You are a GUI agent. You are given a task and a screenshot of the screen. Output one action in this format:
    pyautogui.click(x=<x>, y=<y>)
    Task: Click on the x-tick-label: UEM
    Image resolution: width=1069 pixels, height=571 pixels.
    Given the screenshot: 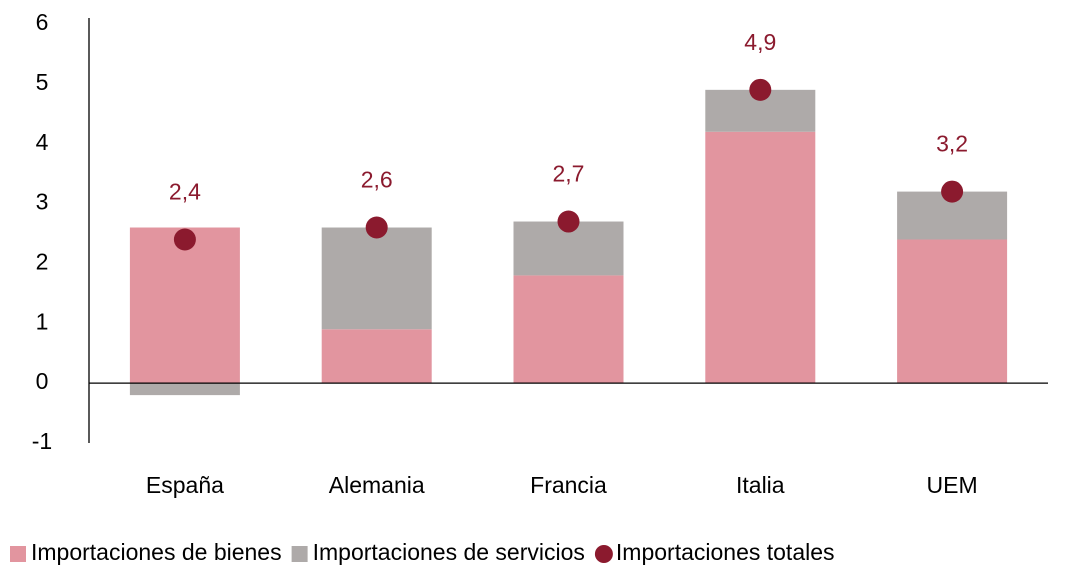 What is the action you would take?
    pyautogui.click(x=952, y=485)
    